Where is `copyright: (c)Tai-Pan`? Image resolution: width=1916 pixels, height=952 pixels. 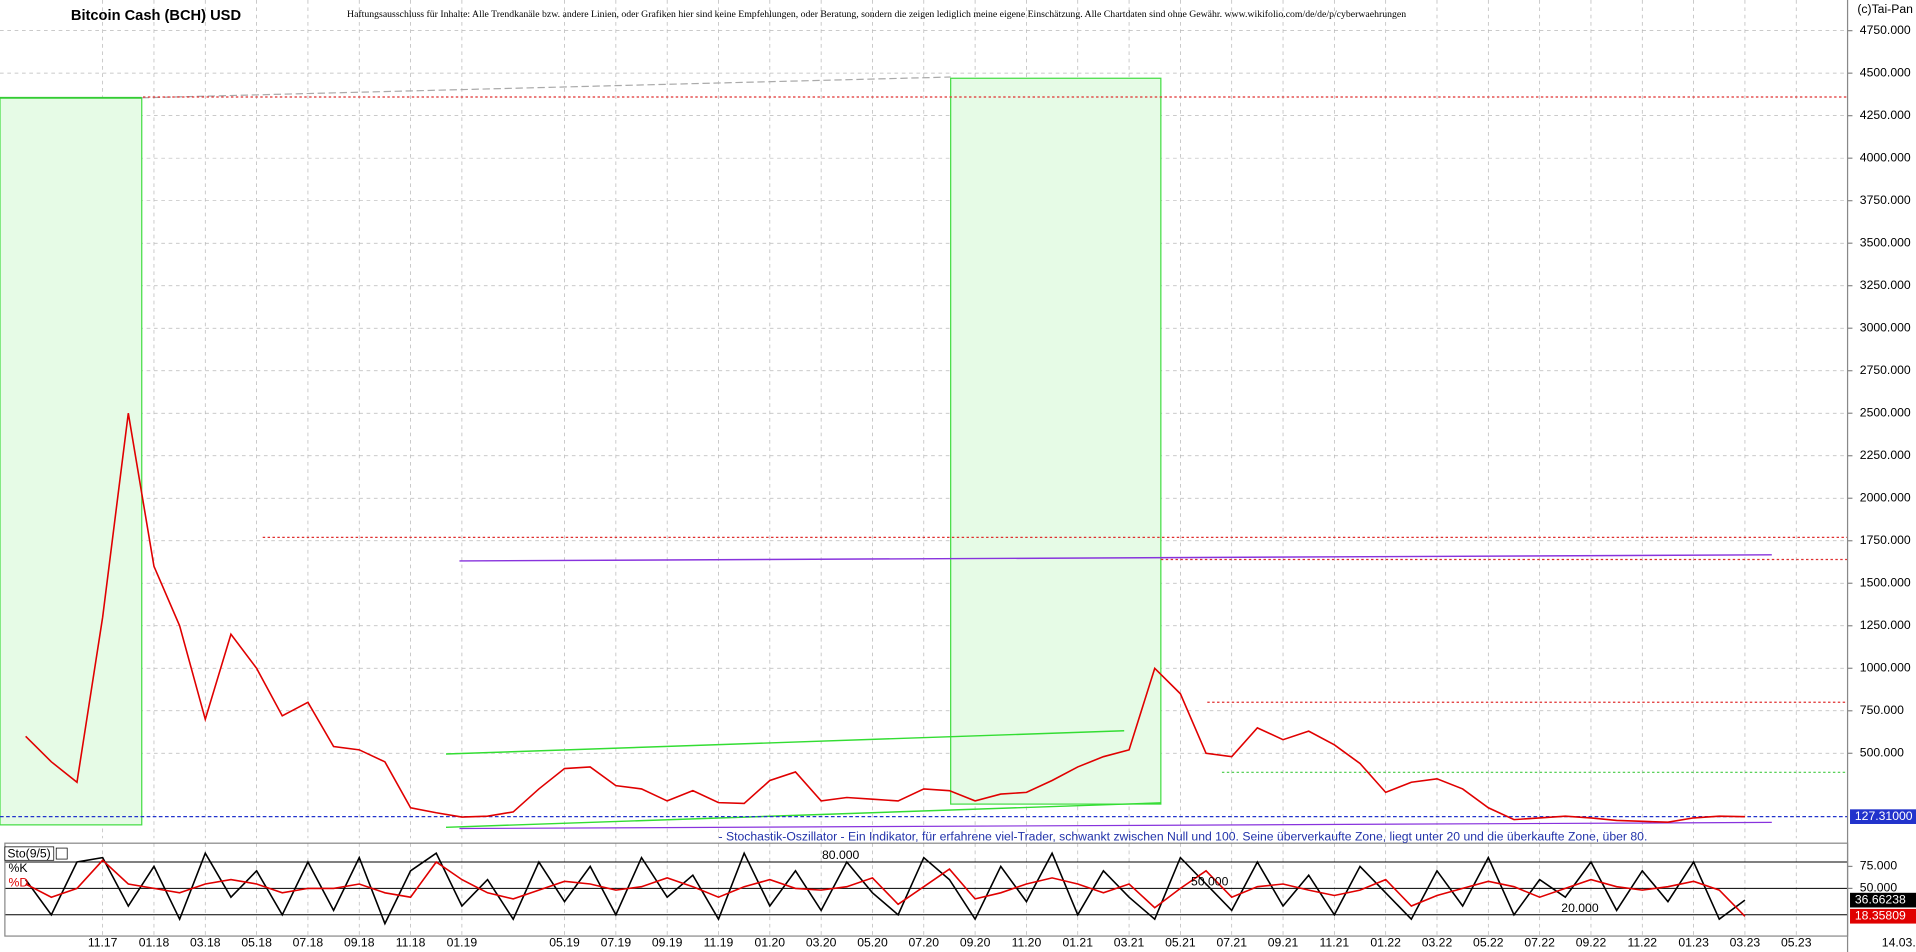
copyright: (c)Tai-Pan is located at coordinates (1885, 9).